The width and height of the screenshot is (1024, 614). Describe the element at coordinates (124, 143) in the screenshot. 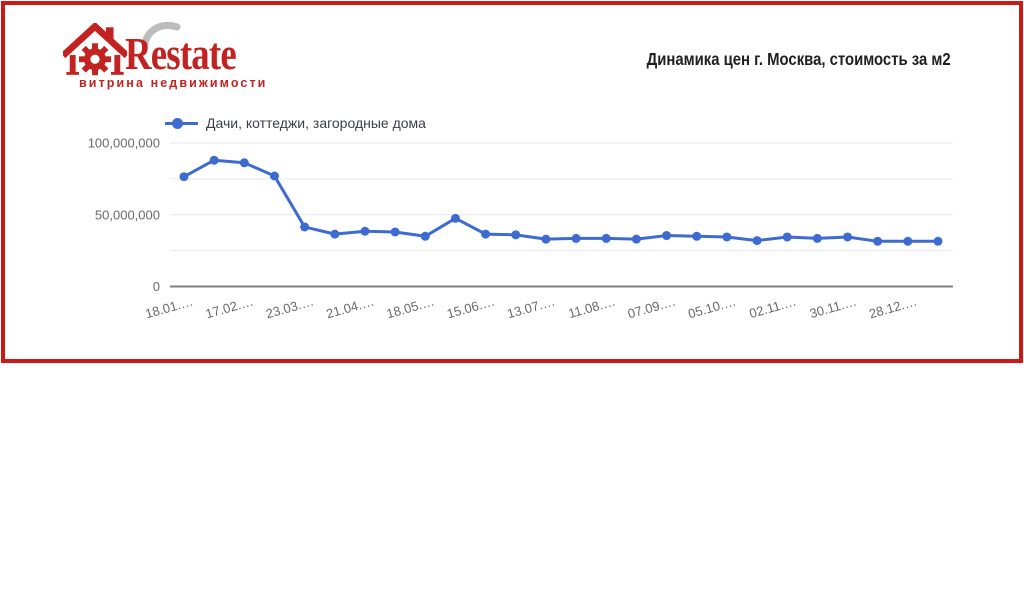

I see `y-axis-tick-label: 100,000,000` at that location.